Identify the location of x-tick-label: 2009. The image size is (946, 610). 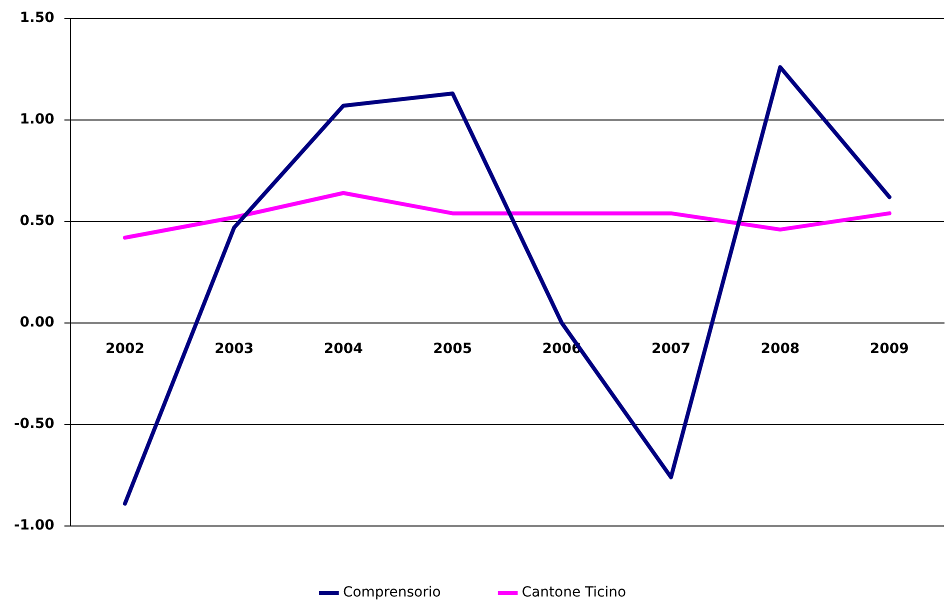
(889, 349).